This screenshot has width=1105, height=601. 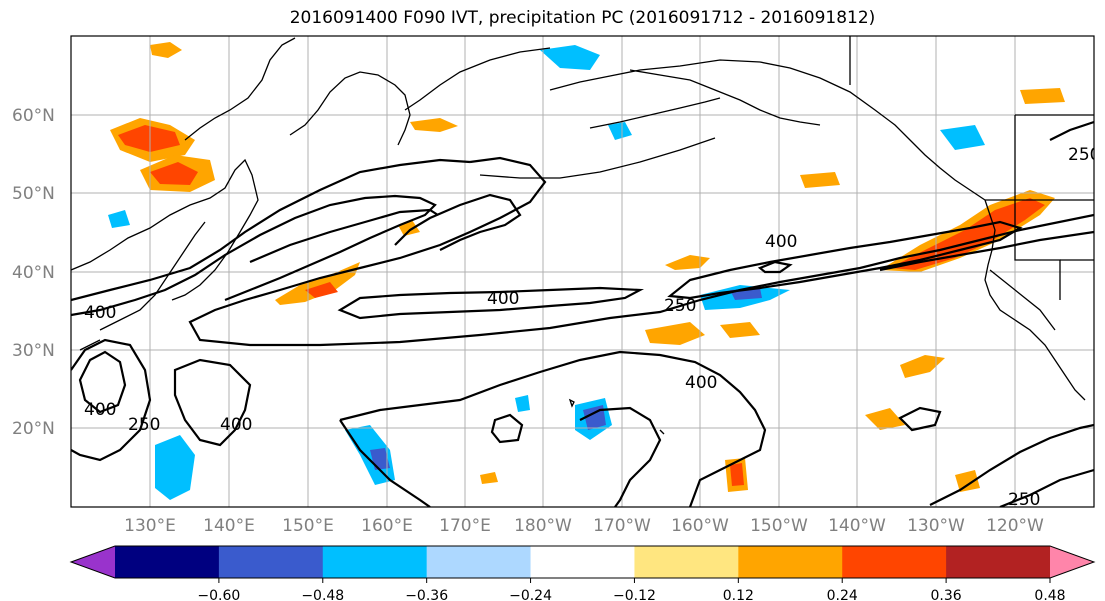 What do you see at coordinates (33, 116) in the screenshot?
I see `lat-label: 60°N` at bounding box center [33, 116].